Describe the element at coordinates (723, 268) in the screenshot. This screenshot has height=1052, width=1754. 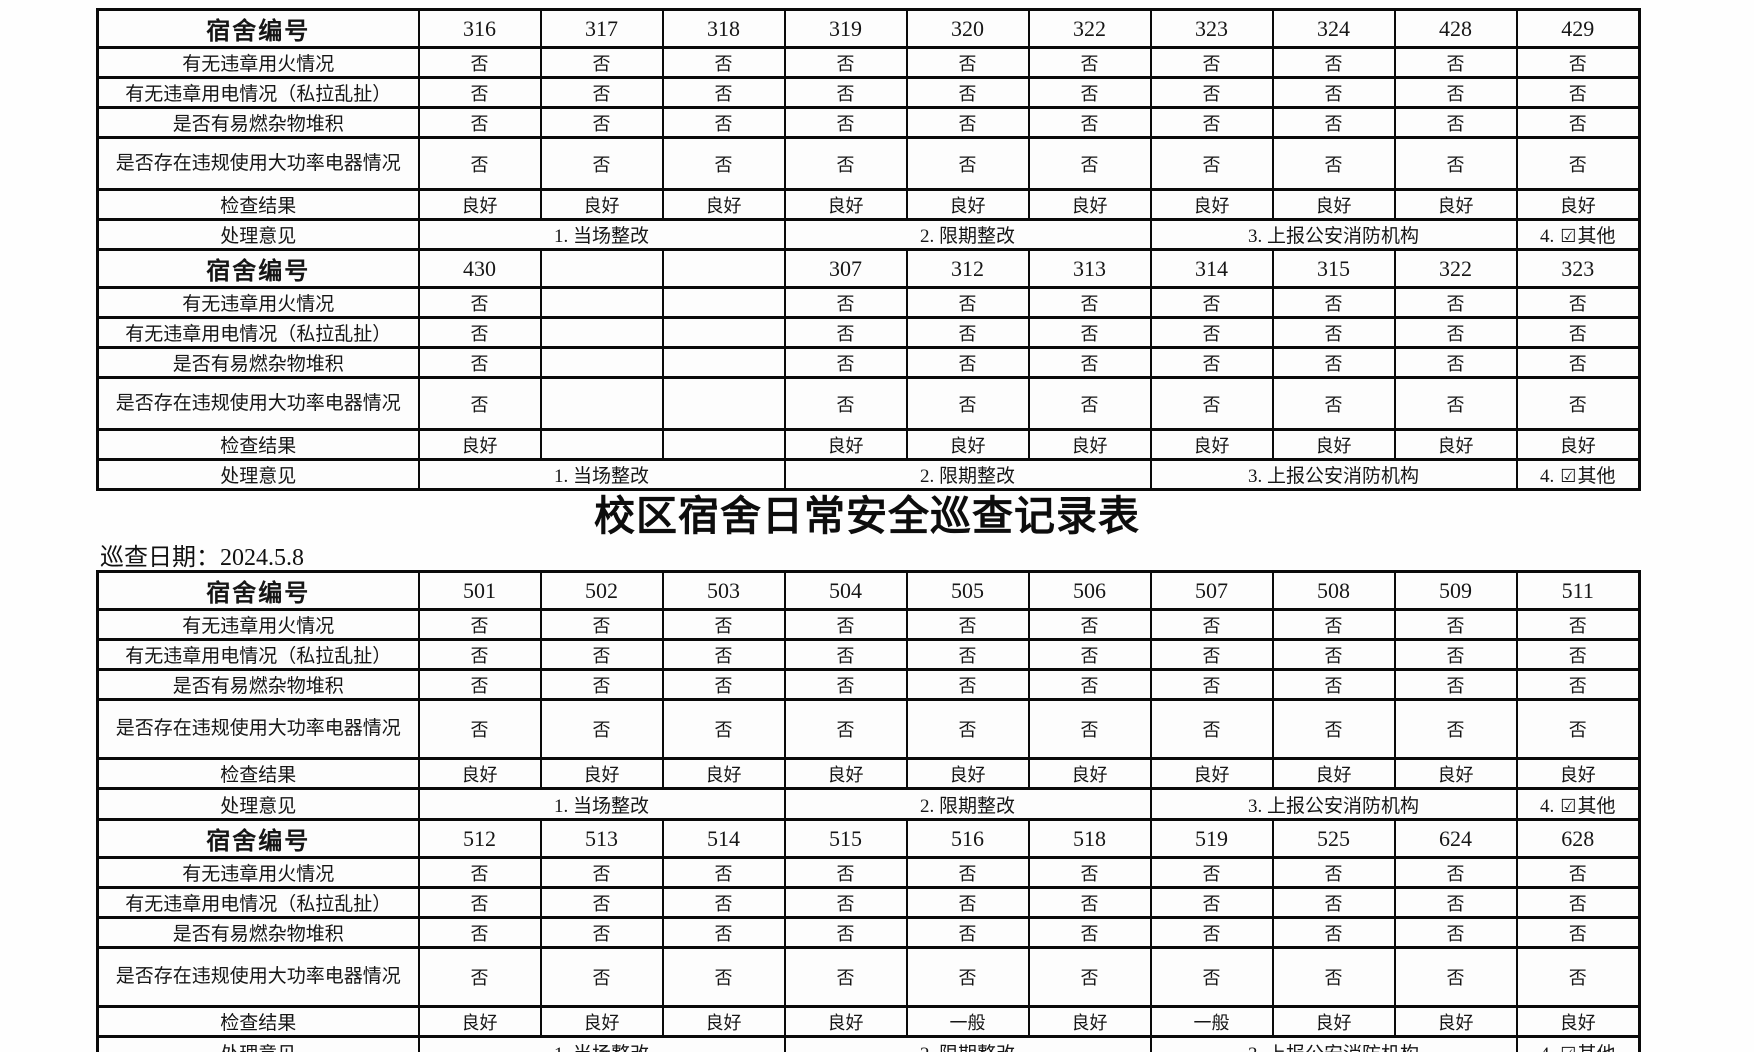
I see `dorm-number-cell` at that location.